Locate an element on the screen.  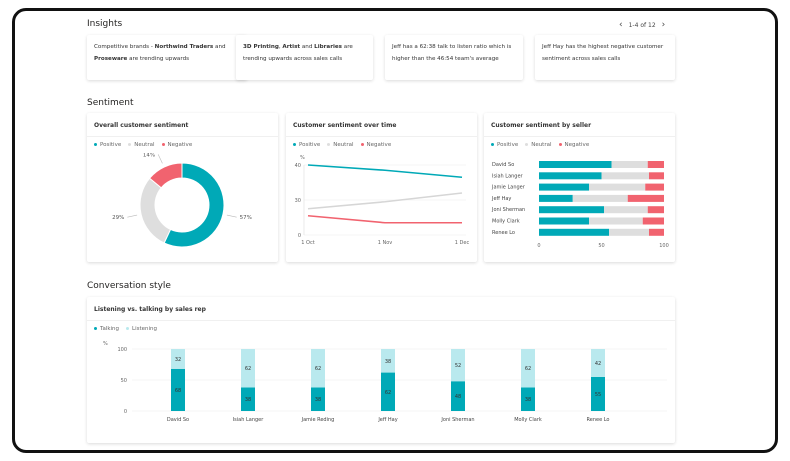
insight-text: are trending upwards is located at coordinates (158, 59).